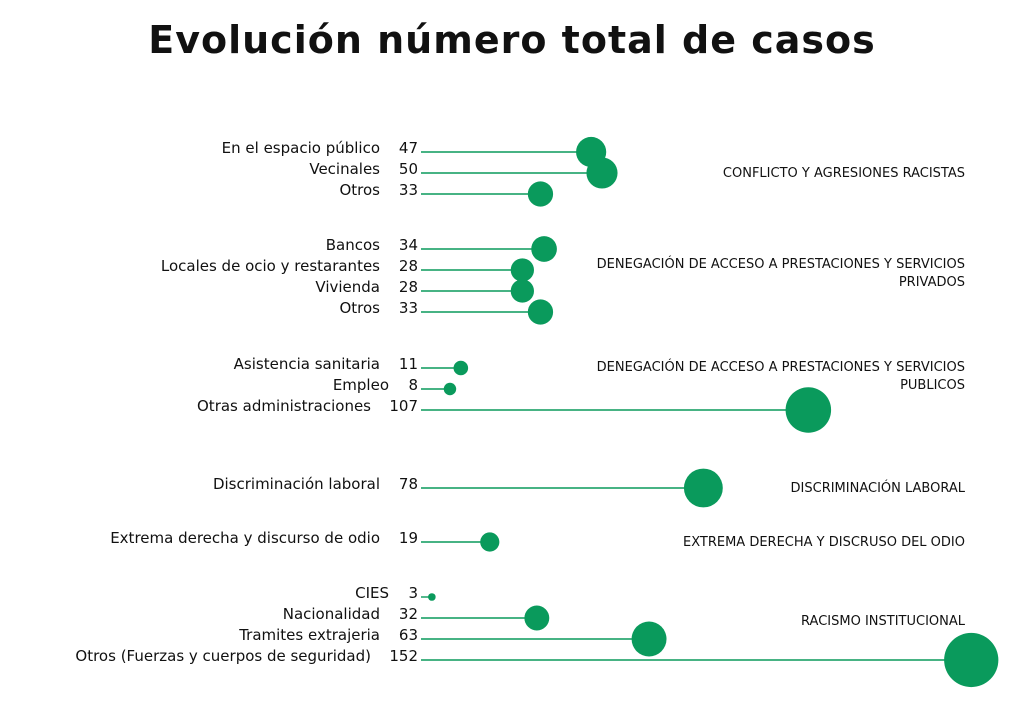 The image size is (1024, 724). Describe the element at coordinates (932, 385) in the screenshot. I see `group-label: PUBLICOS` at that location.